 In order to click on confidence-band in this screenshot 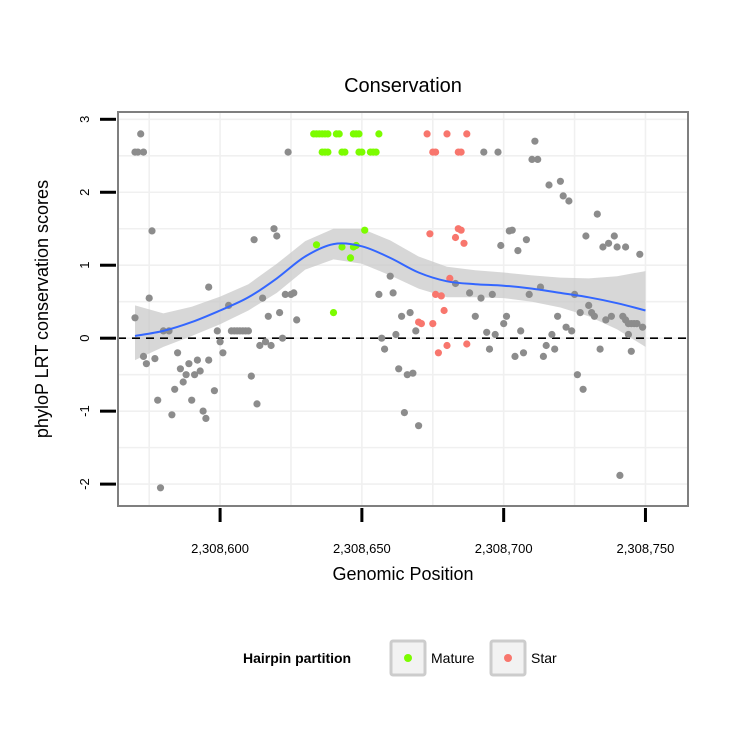, I will do `click(390, 294)`.